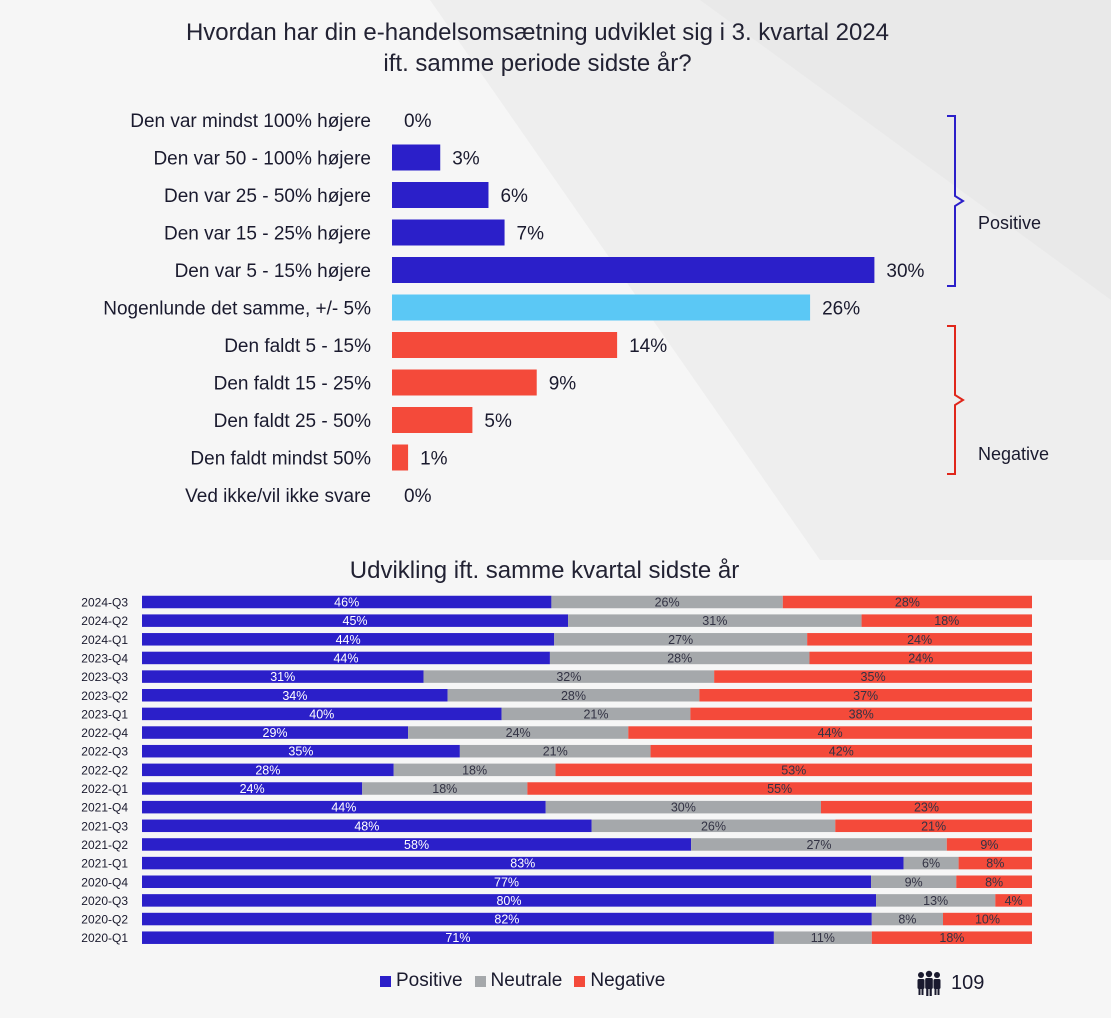  I want to click on segment-value-label: 48%, so click(366, 826).